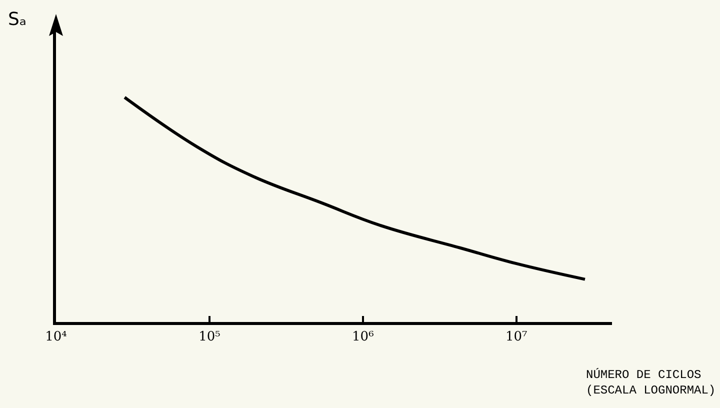 The image size is (720, 408). Describe the element at coordinates (17, 19) in the screenshot. I see `y-axis-title: Sₐ` at that location.